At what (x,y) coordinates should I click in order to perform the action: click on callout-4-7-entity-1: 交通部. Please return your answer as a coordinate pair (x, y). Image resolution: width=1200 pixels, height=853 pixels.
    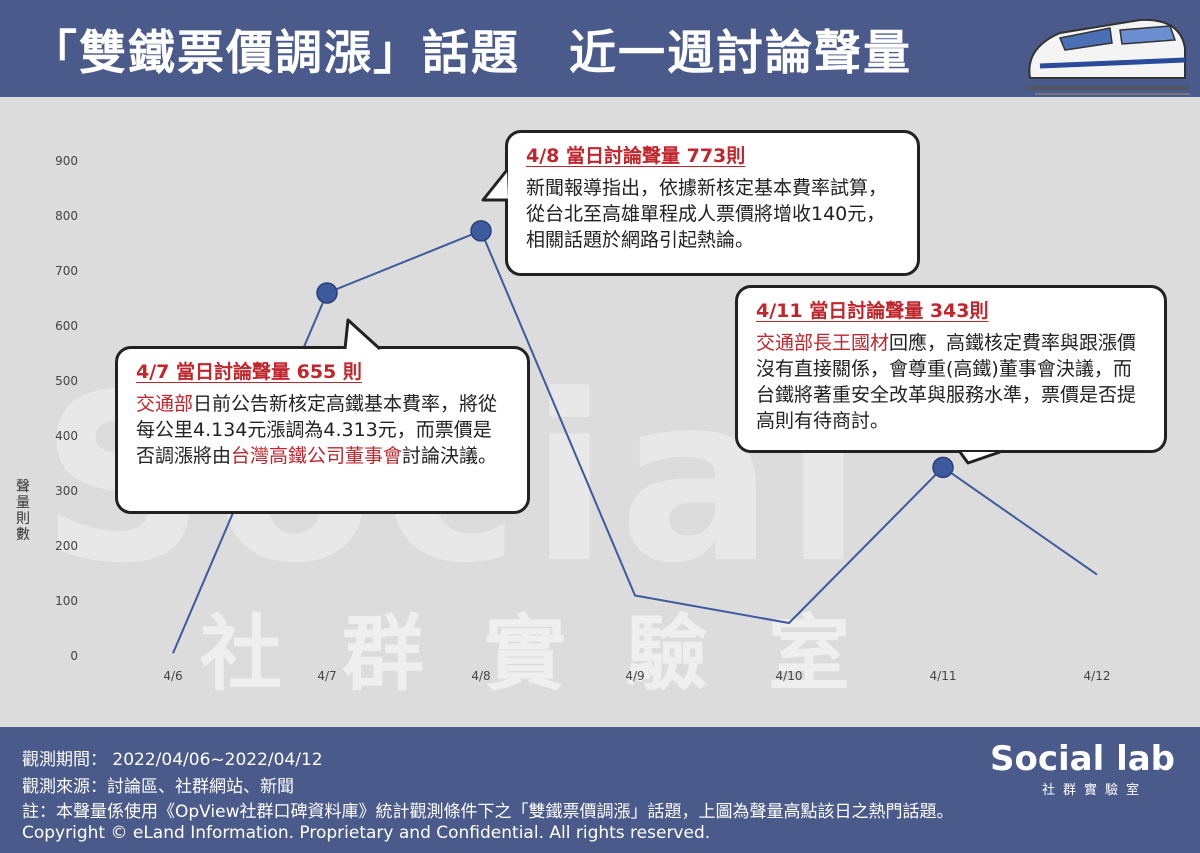
    Looking at the image, I should click on (165, 404).